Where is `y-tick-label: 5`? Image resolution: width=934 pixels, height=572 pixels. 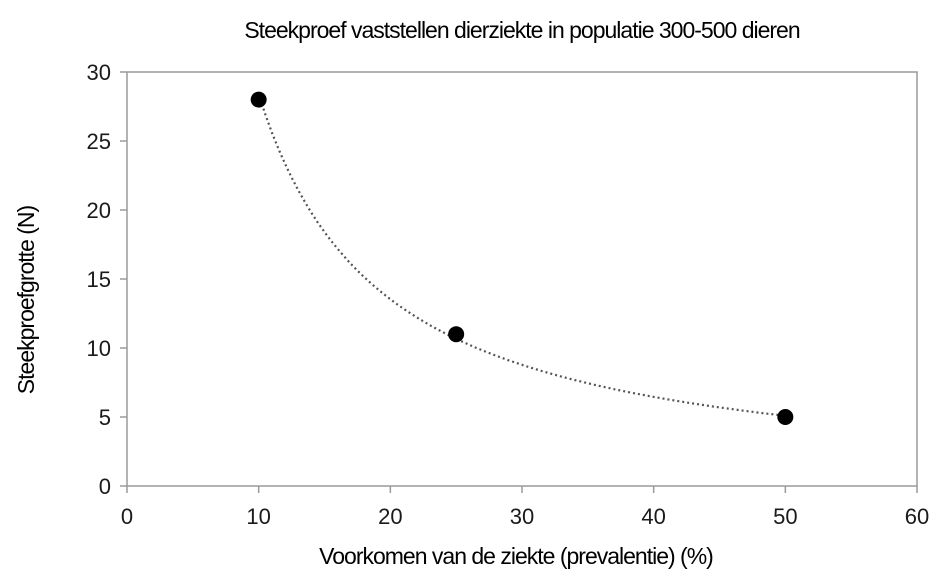
y-tick-label: 5 is located at coordinates (105, 417).